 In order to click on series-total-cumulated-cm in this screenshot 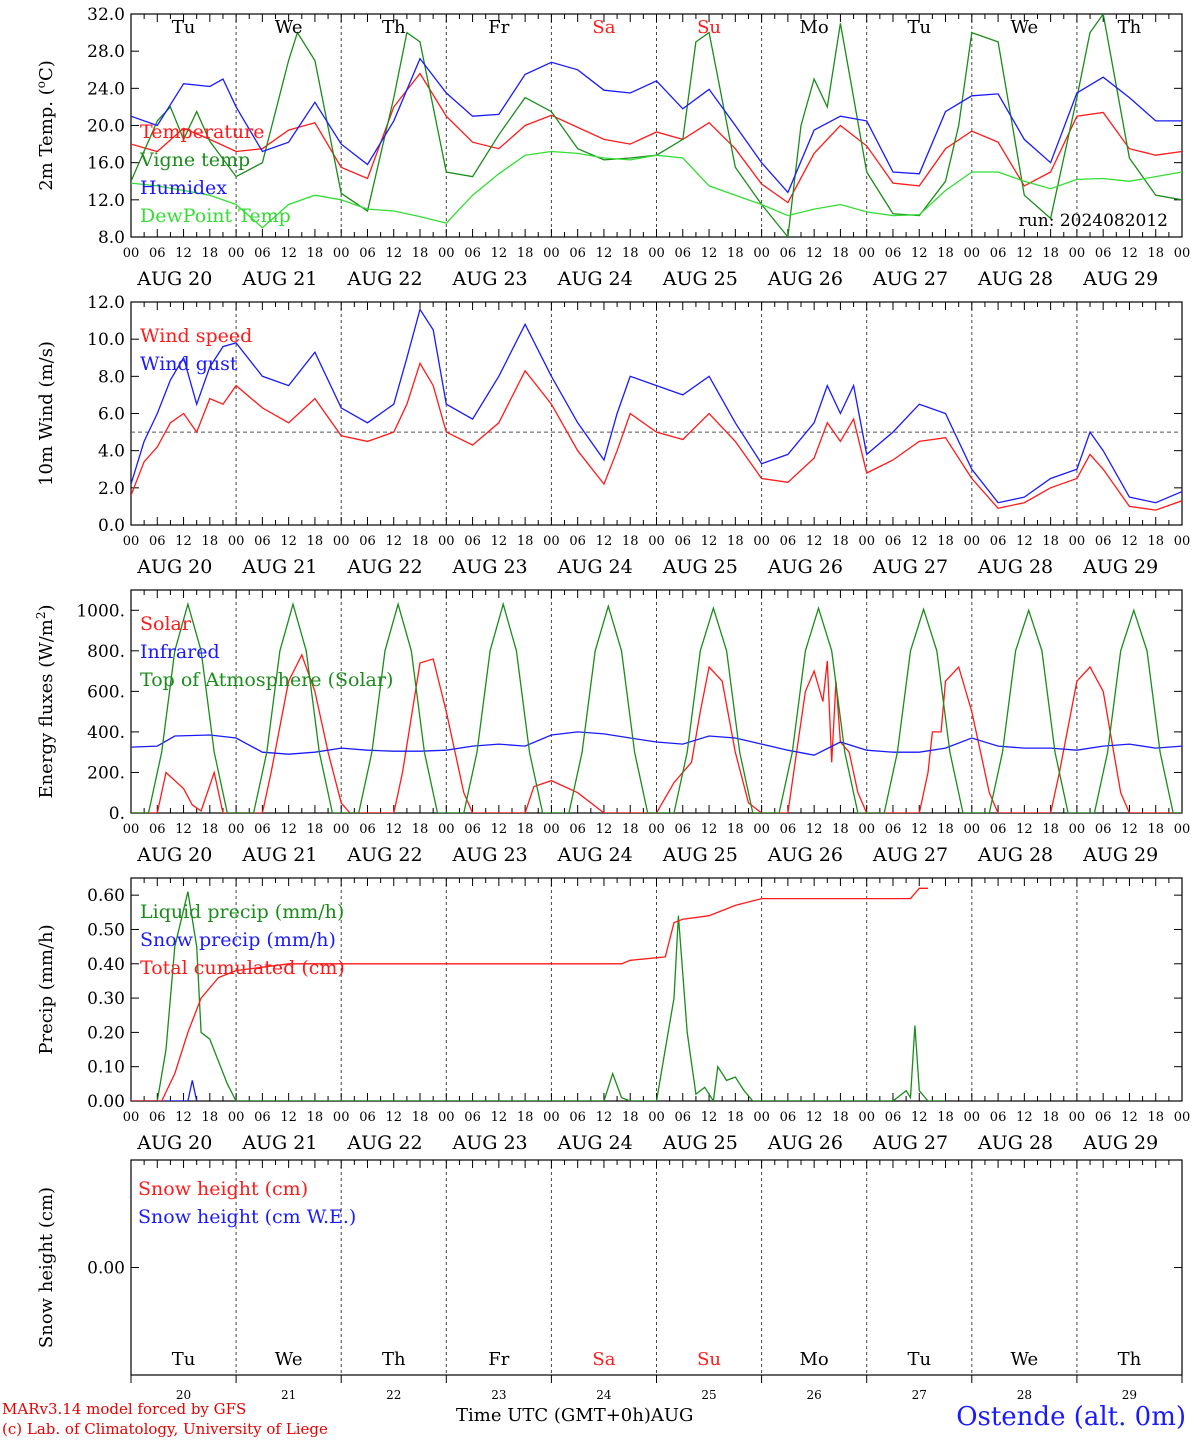, I will do `click(529, 994)`.